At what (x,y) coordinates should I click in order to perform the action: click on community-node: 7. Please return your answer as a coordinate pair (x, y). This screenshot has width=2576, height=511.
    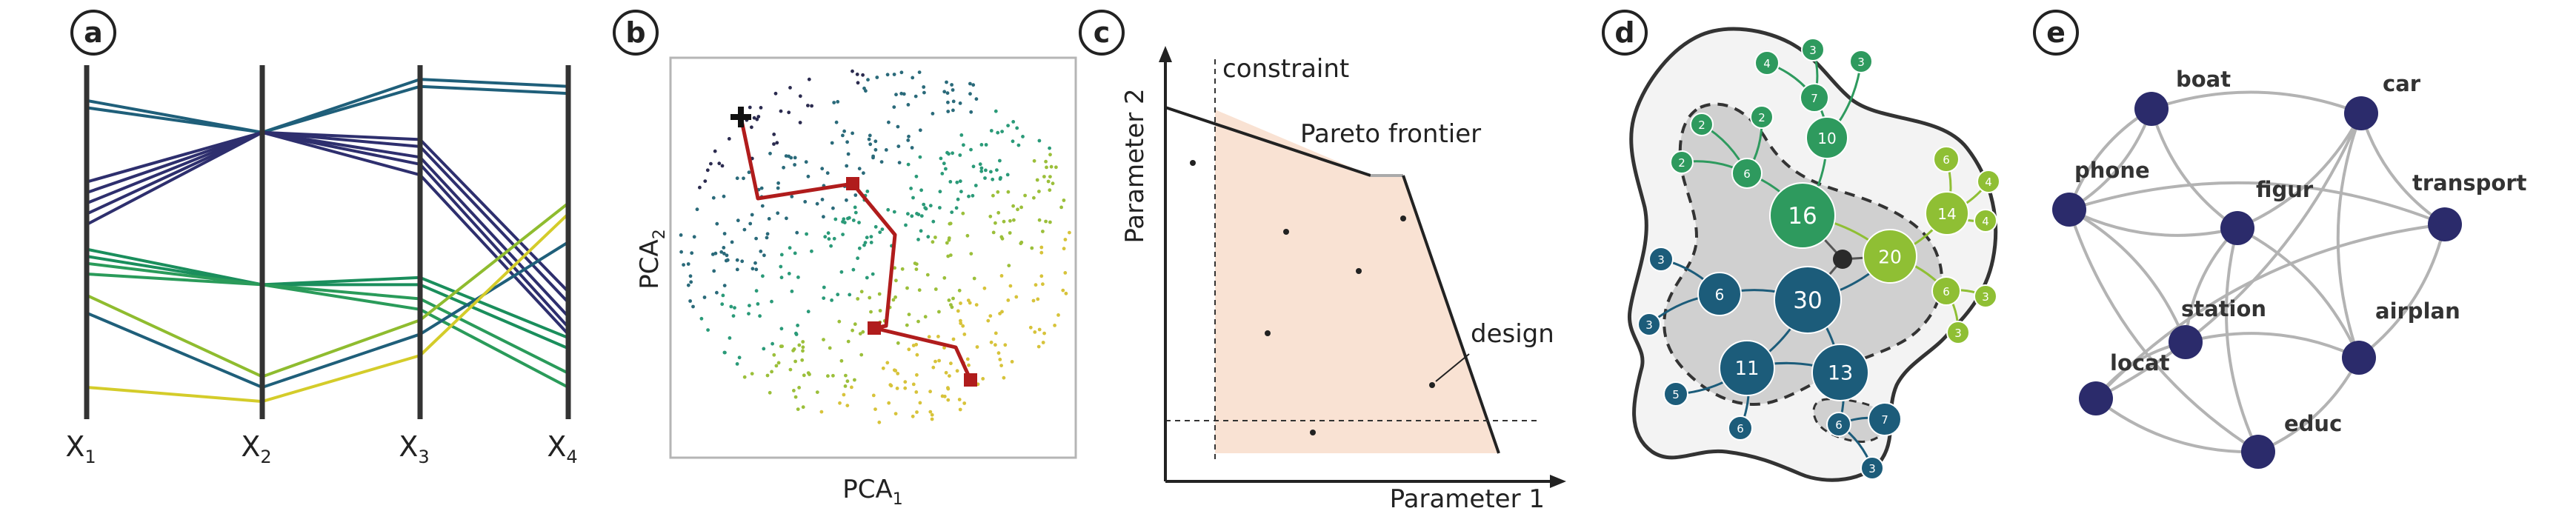
    Looking at the image, I should click on (1885, 419).